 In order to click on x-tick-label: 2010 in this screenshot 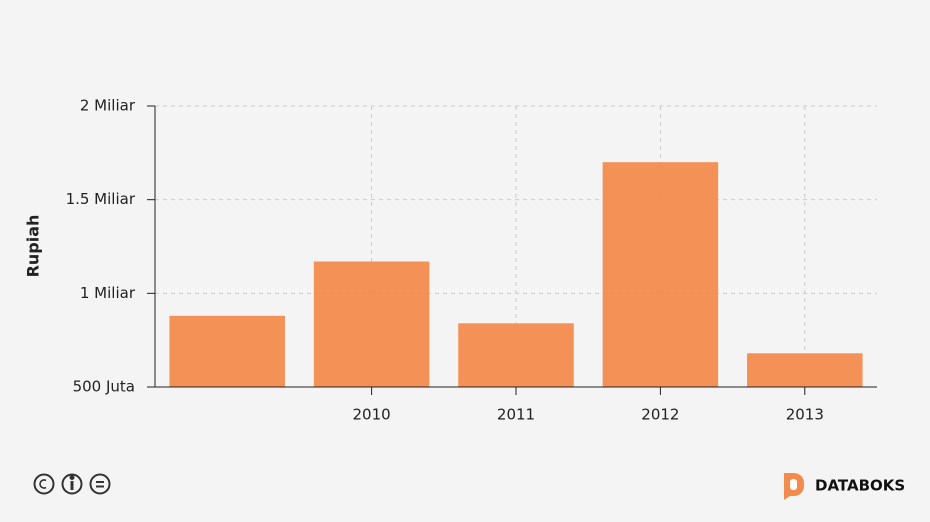, I will do `click(372, 415)`.